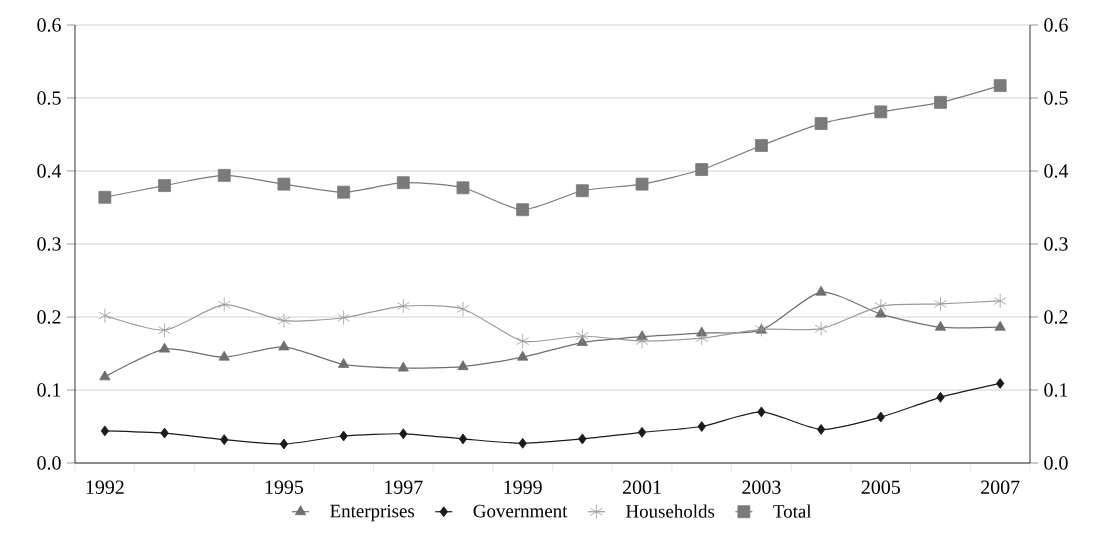 The image size is (1095, 544). Describe the element at coordinates (1056, 463) in the screenshot. I see `y2-tick-label: 0.0` at that location.